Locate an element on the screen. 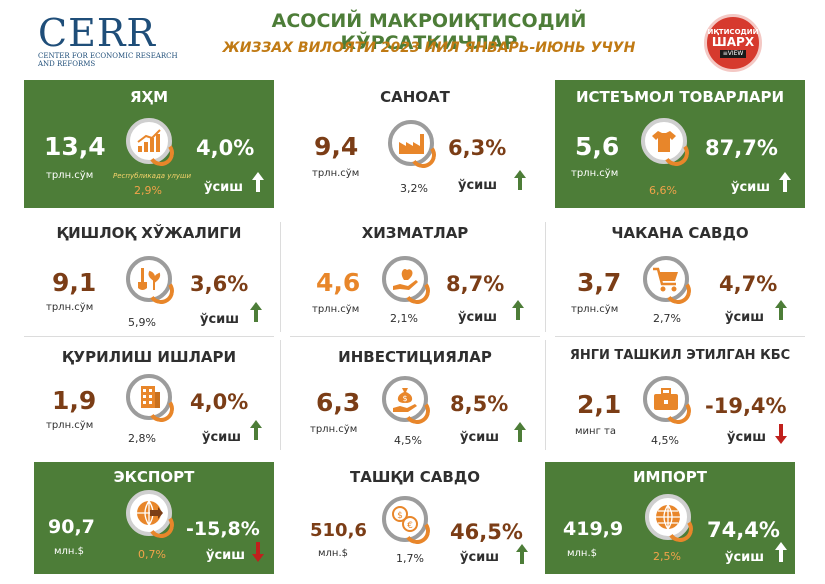 This screenshot has width=825, height=584. tile-value: 9,1 is located at coordinates (74, 282).